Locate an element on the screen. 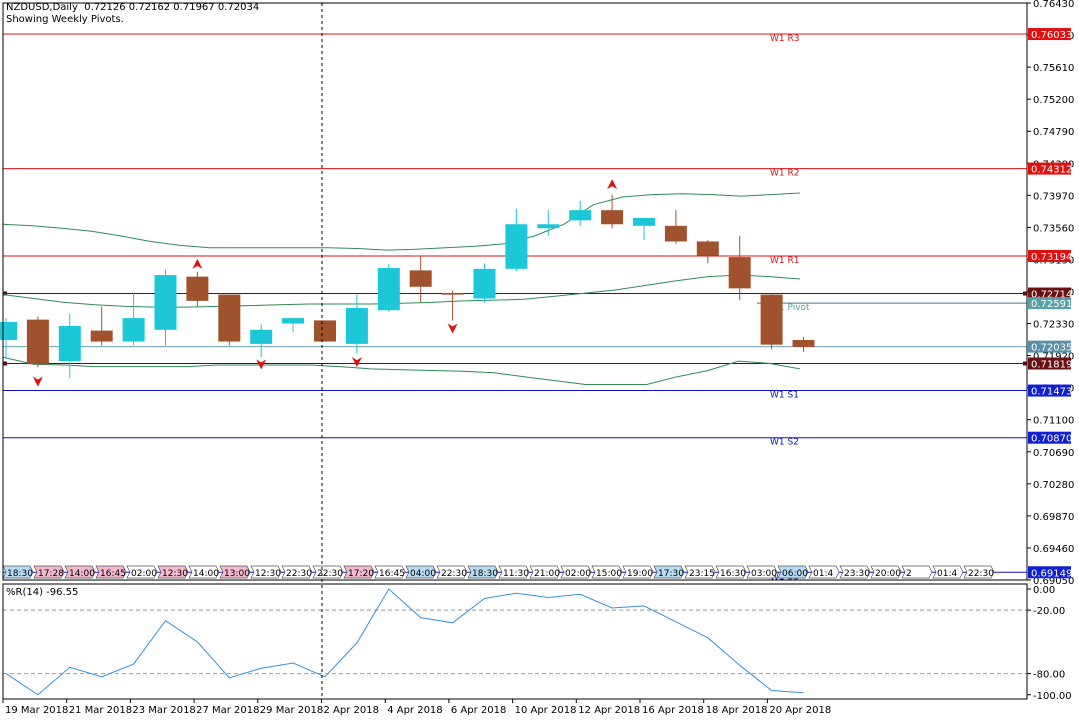 This screenshot has width=1080, height=720. y-tick-label: 0.73560 is located at coordinates (1053, 228).